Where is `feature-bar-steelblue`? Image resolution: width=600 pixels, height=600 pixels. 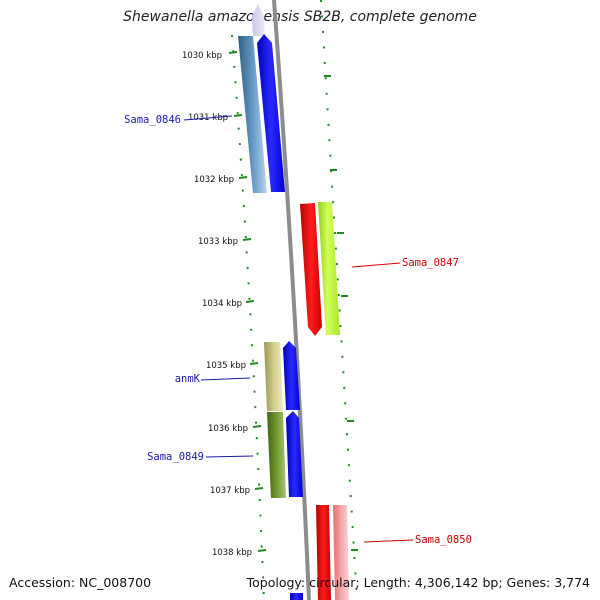
feature-bar-steelblue is located at coordinates (252, 114).